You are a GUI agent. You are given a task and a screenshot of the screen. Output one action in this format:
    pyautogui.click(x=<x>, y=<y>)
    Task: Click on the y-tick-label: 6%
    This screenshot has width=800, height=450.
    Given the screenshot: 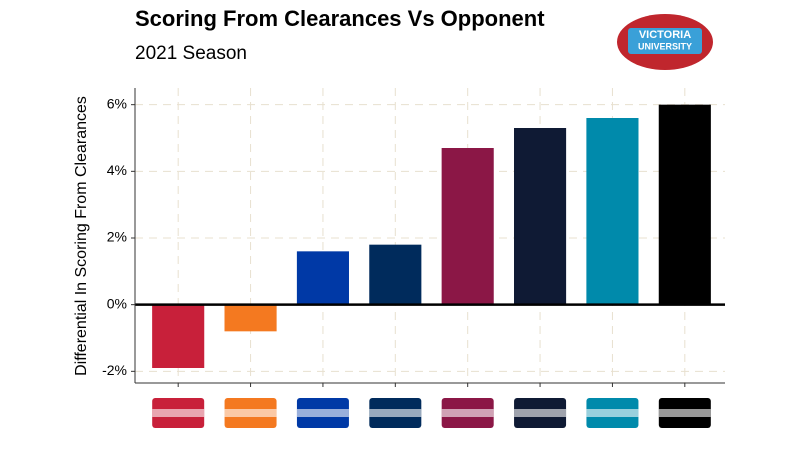 What is the action you would take?
    pyautogui.click(x=117, y=103)
    